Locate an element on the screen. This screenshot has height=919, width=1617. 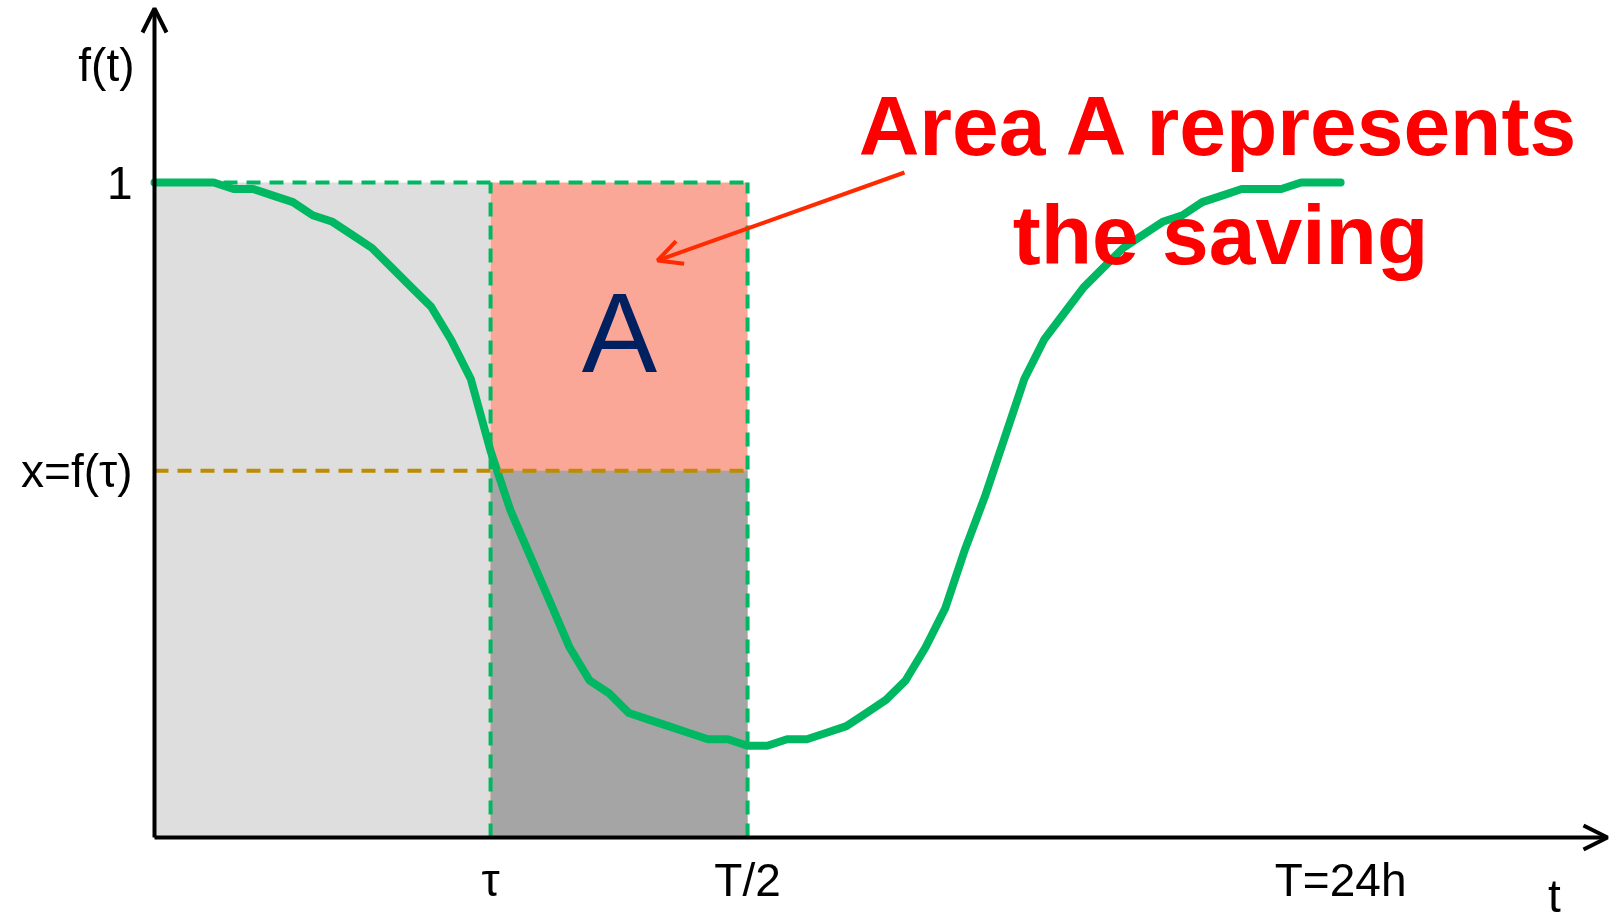
y-axis-title: f(t) is located at coordinates (106, 64).